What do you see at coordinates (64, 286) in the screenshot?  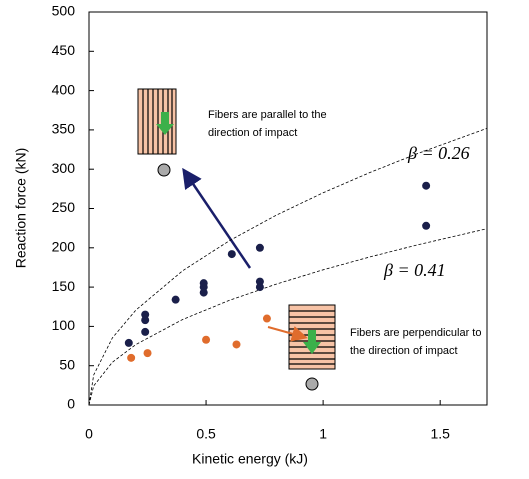 I see `y-tick-label: 150` at bounding box center [64, 286].